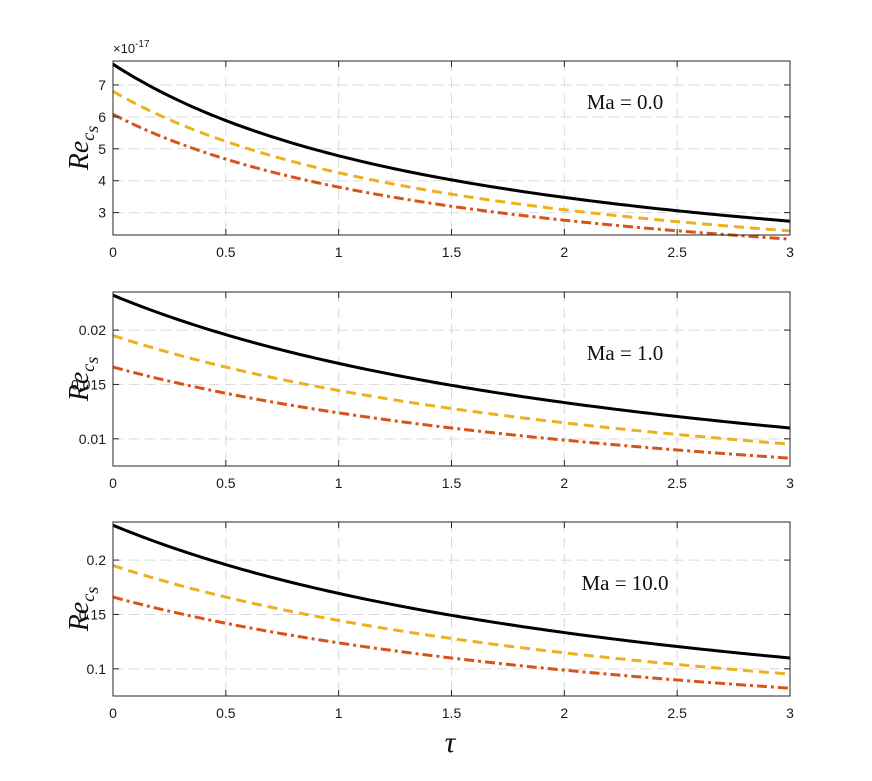  Describe the element at coordinates (92, 330) in the screenshot. I see `y-tick-label: 0.02` at that location.